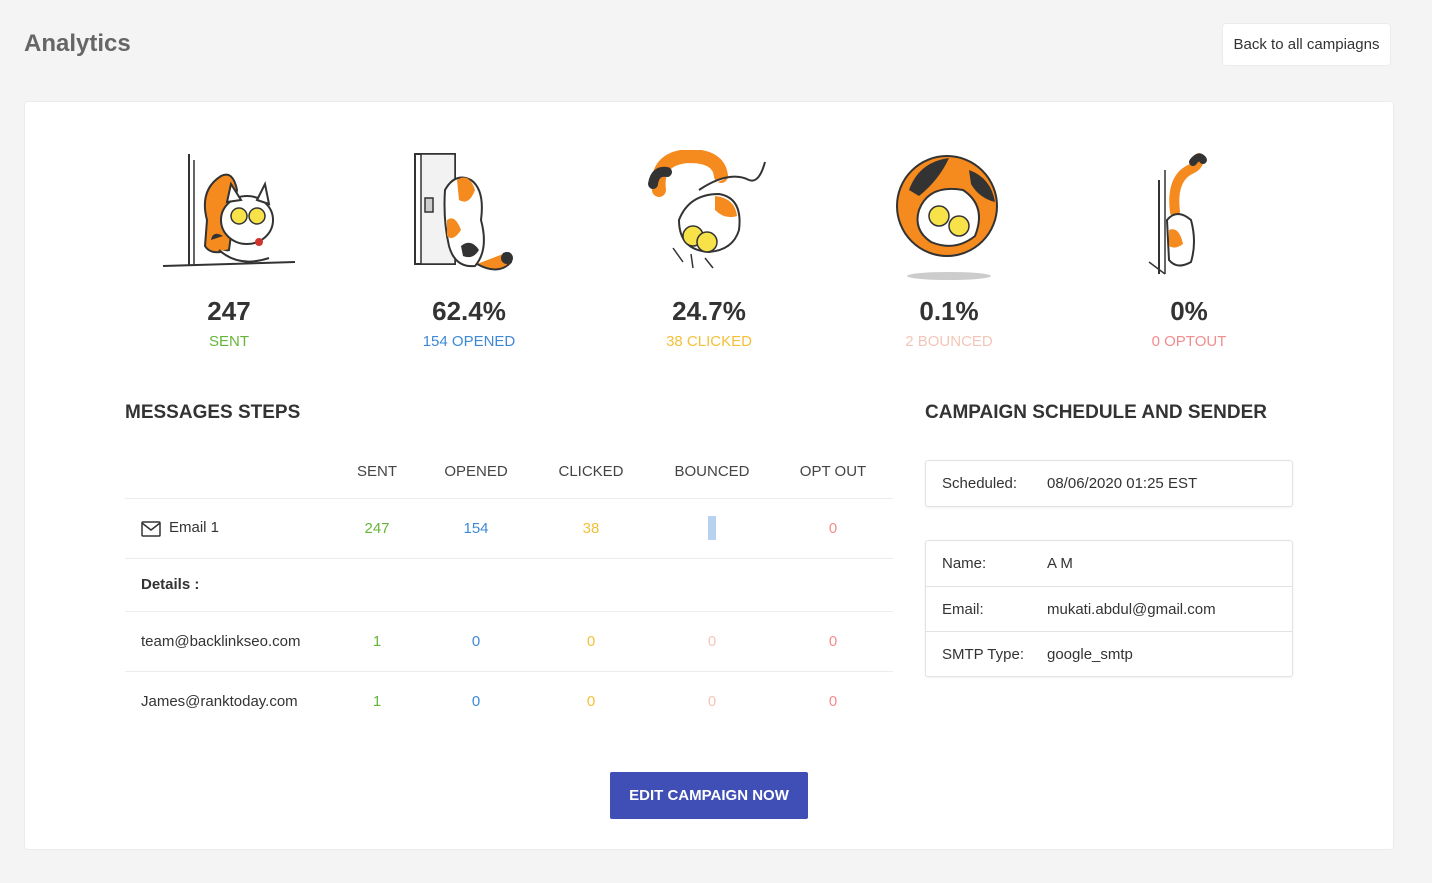 The width and height of the screenshot is (1432, 883). Describe the element at coordinates (229, 641) in the screenshot. I see `recipient-email: team@backlinkseo.com` at that location.